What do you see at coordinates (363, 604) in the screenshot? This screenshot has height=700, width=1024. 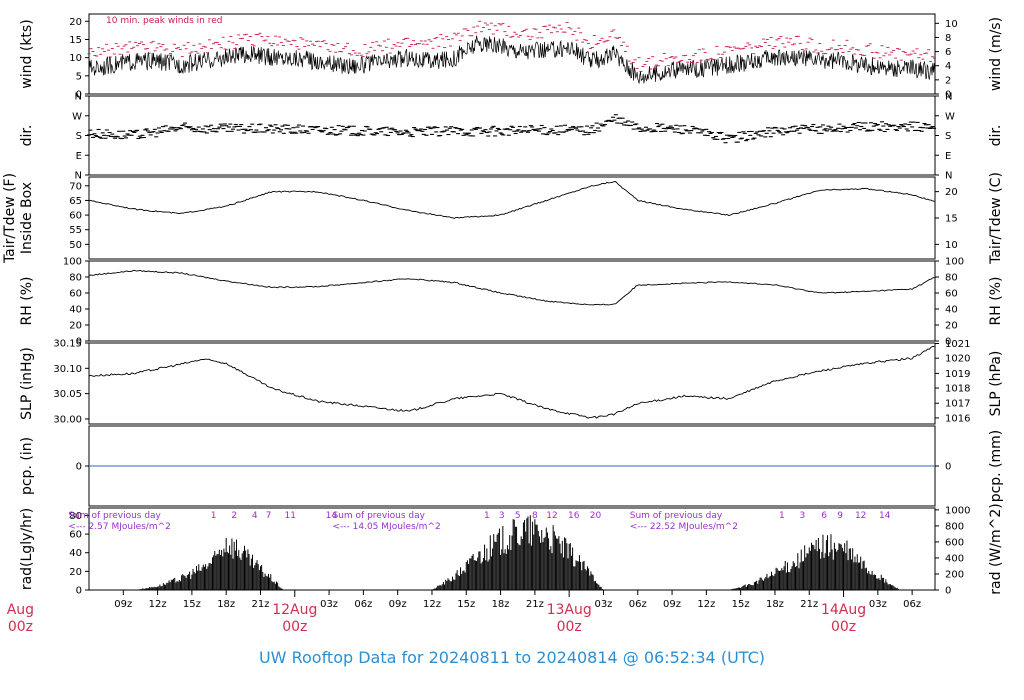 I see `x-tick-label: 06z` at bounding box center [363, 604].